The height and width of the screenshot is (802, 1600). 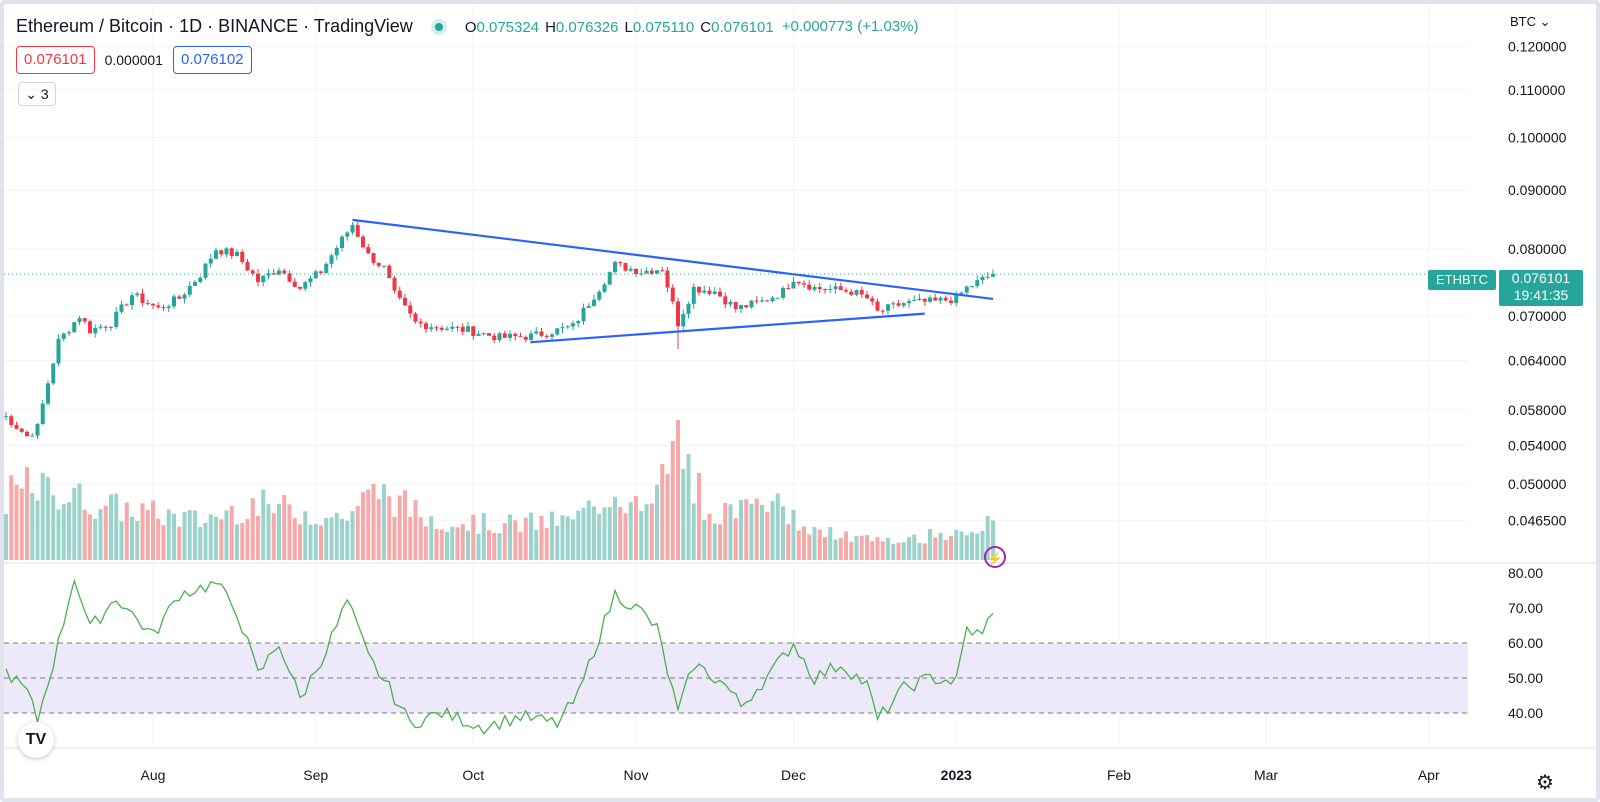 I want to click on currency-label: BTC, so click(x=1523, y=21).